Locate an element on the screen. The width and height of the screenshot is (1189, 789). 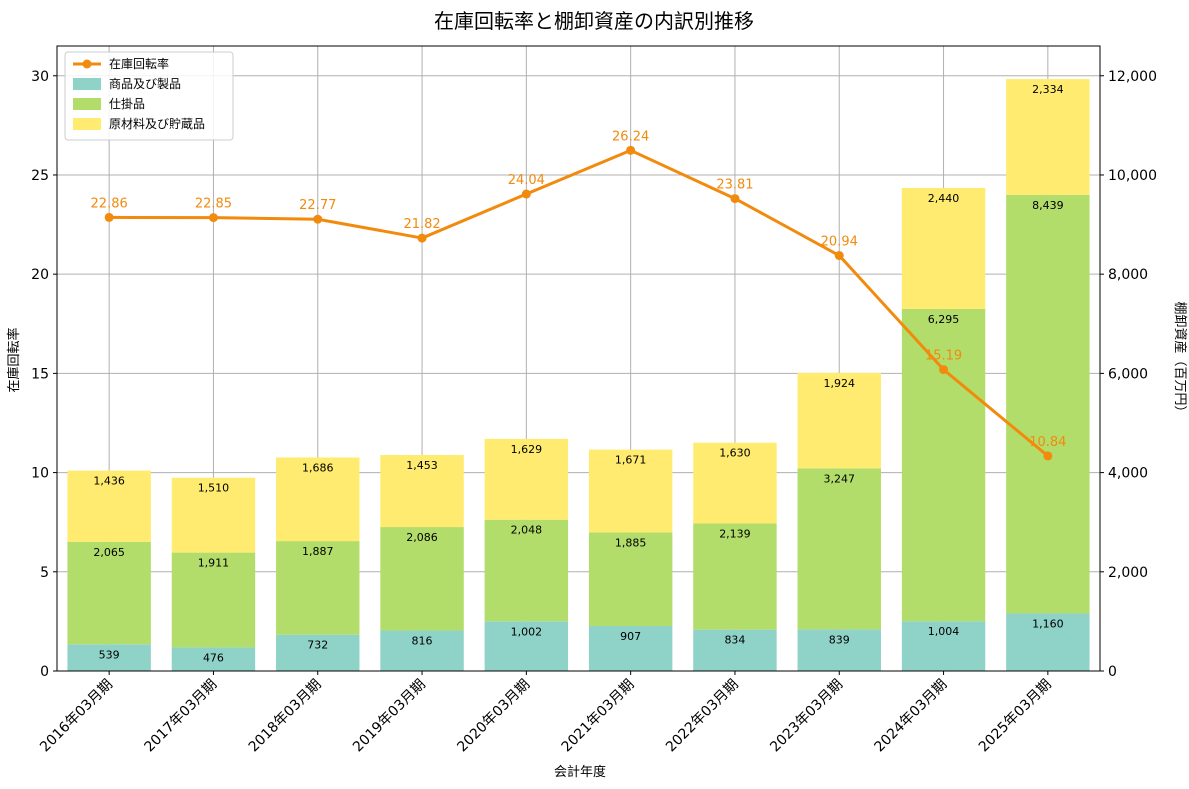
bar-value-label: 839 is located at coordinates (839, 639).